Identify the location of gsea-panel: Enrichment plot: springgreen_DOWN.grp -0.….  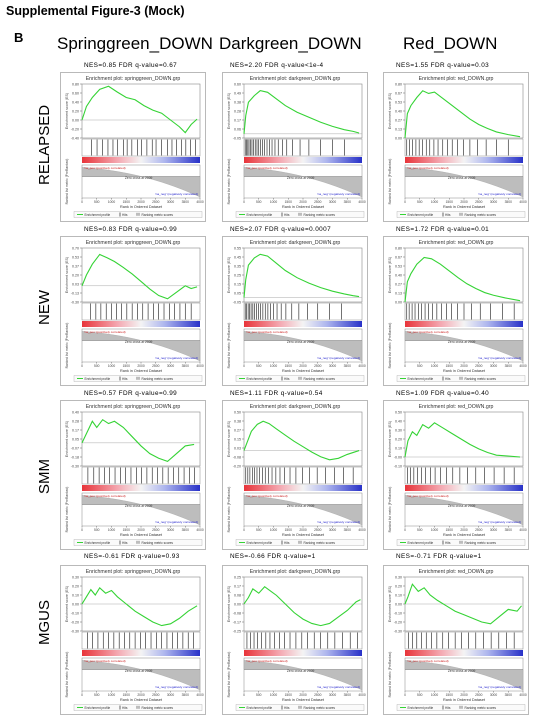
(133, 642).